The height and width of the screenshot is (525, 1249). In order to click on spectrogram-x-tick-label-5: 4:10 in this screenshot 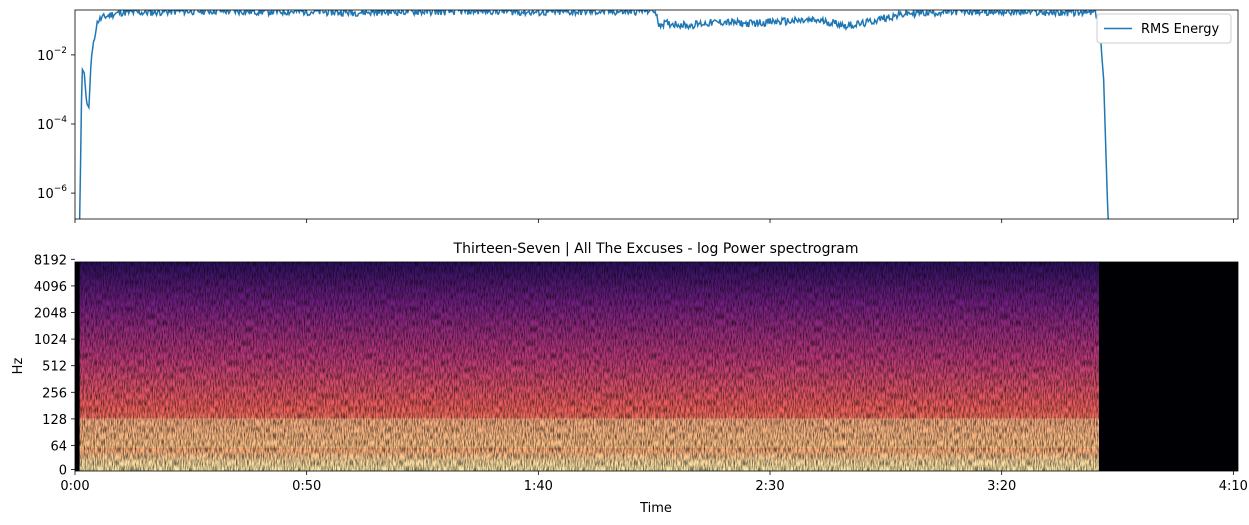, I will do `click(1233, 486)`.